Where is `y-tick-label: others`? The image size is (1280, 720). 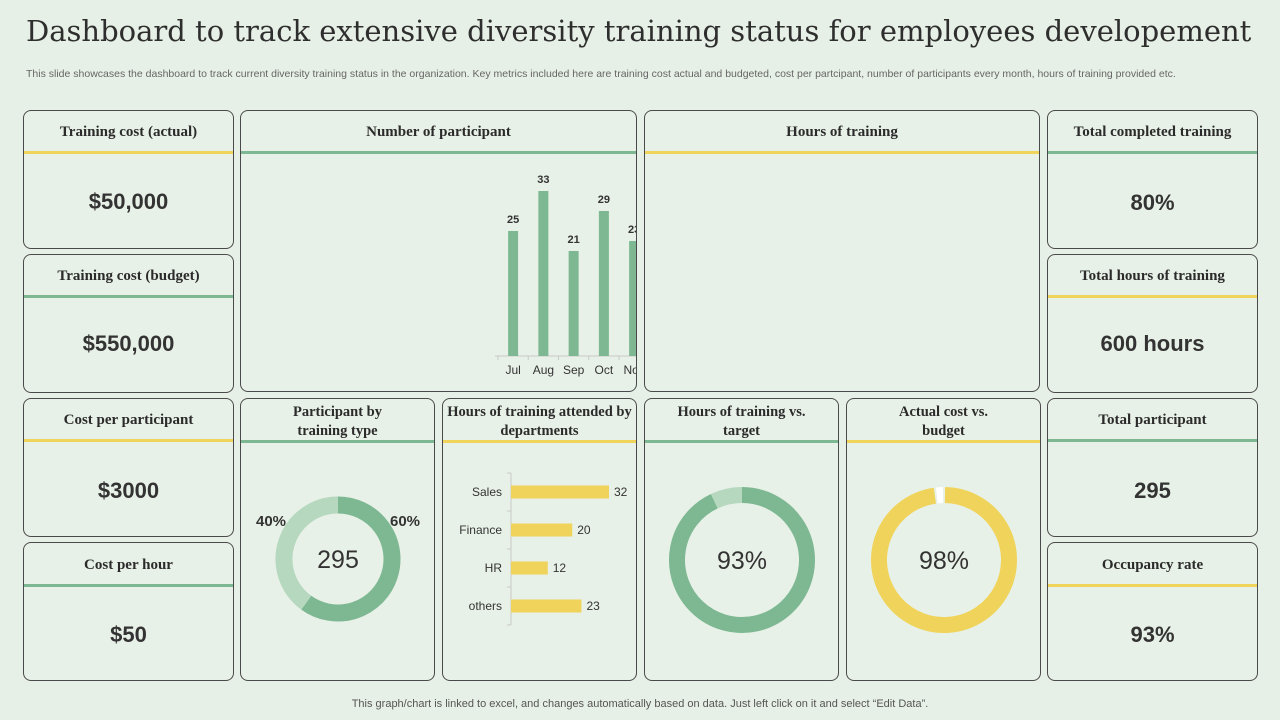
y-tick-label: others is located at coordinates (485, 606).